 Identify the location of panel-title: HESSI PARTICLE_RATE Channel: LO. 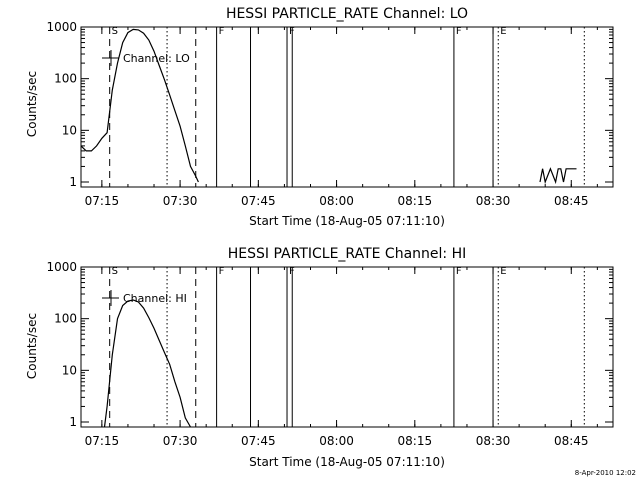
(347, 14).